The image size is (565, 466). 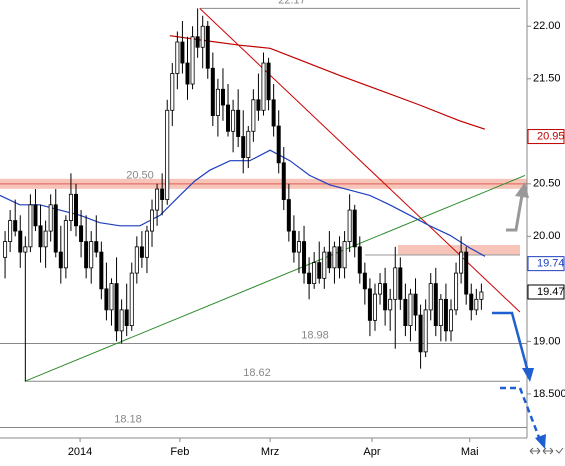 What do you see at coordinates (547, 341) in the screenshot?
I see `y-tick-label: 19.00` at bounding box center [547, 341].